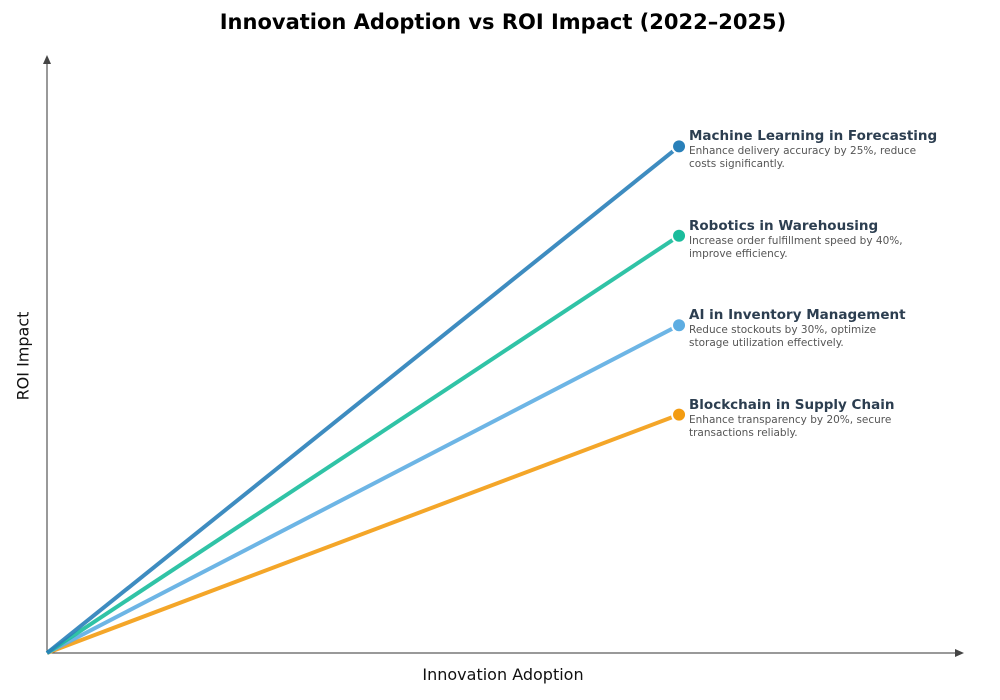 The image size is (1000, 700). What do you see at coordinates (813, 136) in the screenshot?
I see `annotation-title: Machine Learning in Forecasting` at bounding box center [813, 136].